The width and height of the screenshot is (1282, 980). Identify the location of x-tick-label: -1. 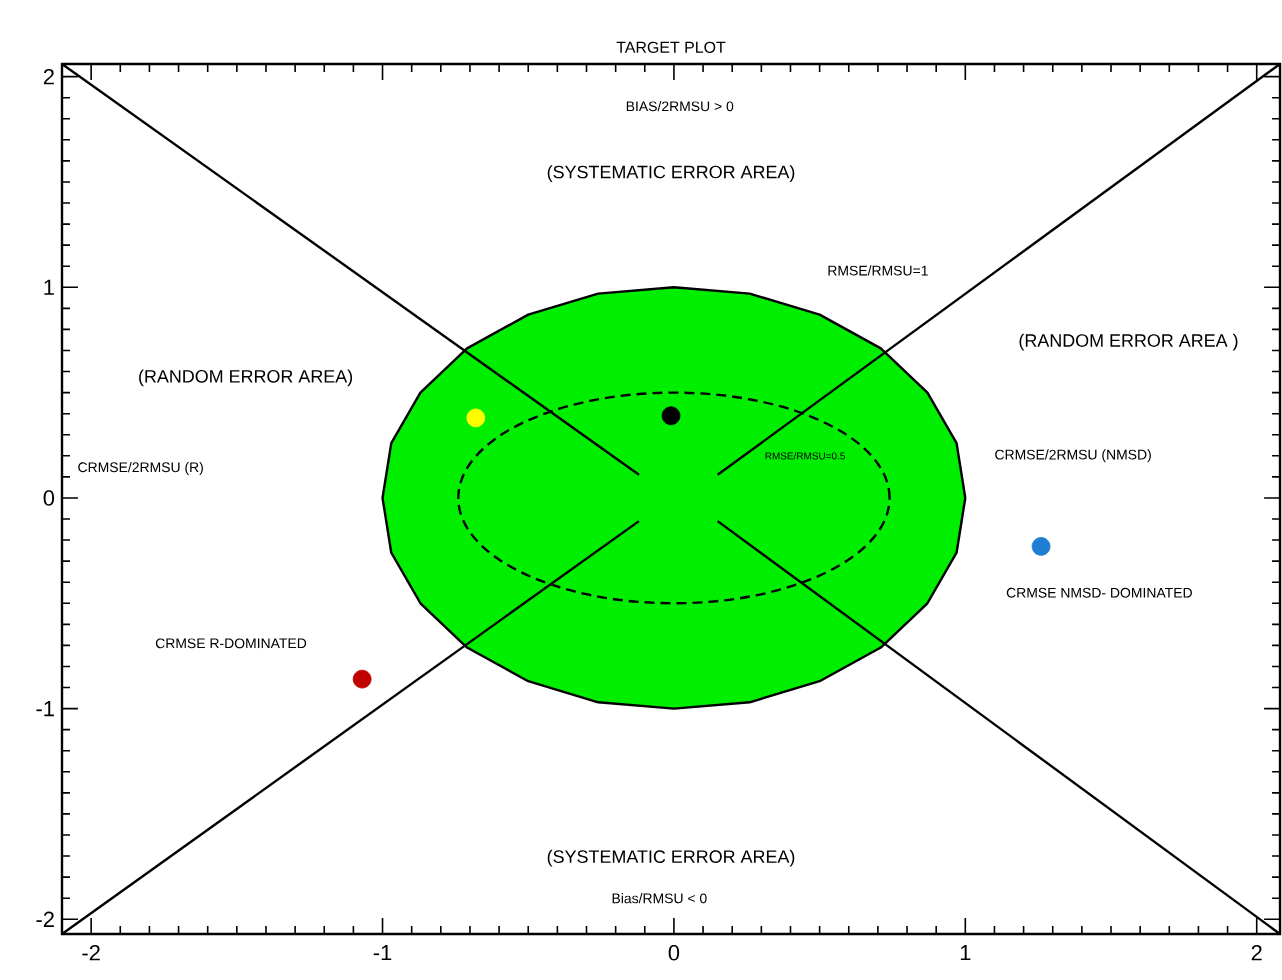
(382, 953).